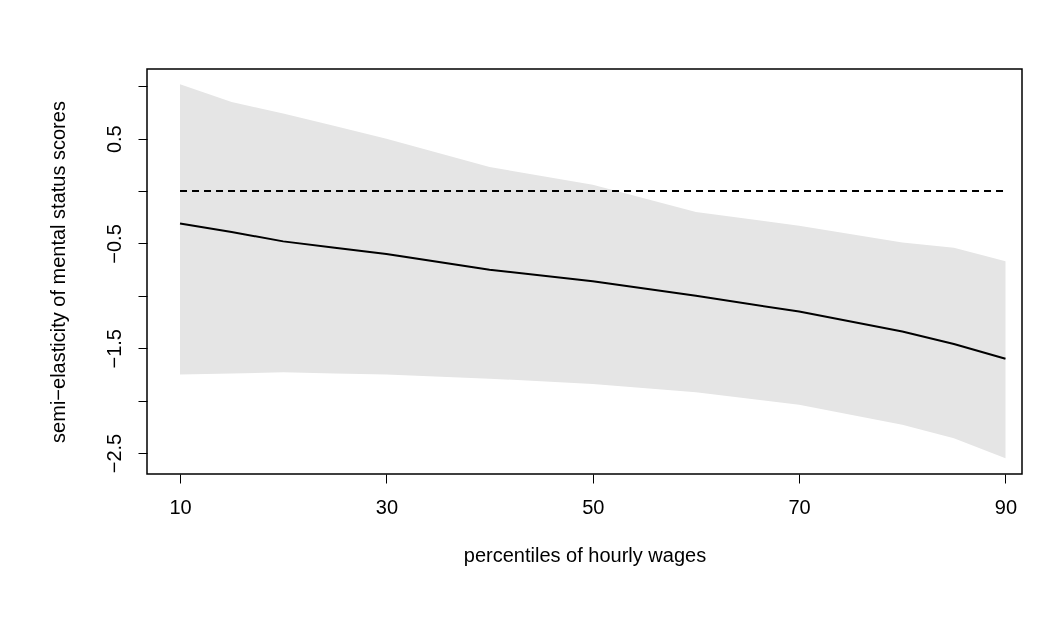 The image size is (1039, 625). What do you see at coordinates (1006, 506) in the screenshot?
I see `x-tick-label: 90` at bounding box center [1006, 506].